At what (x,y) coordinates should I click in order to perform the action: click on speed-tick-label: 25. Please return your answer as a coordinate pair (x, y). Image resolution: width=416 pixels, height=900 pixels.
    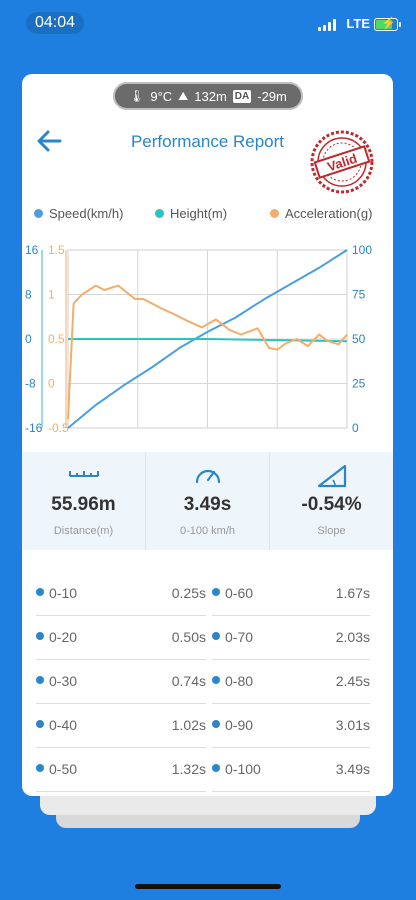
    Looking at the image, I should click on (359, 384).